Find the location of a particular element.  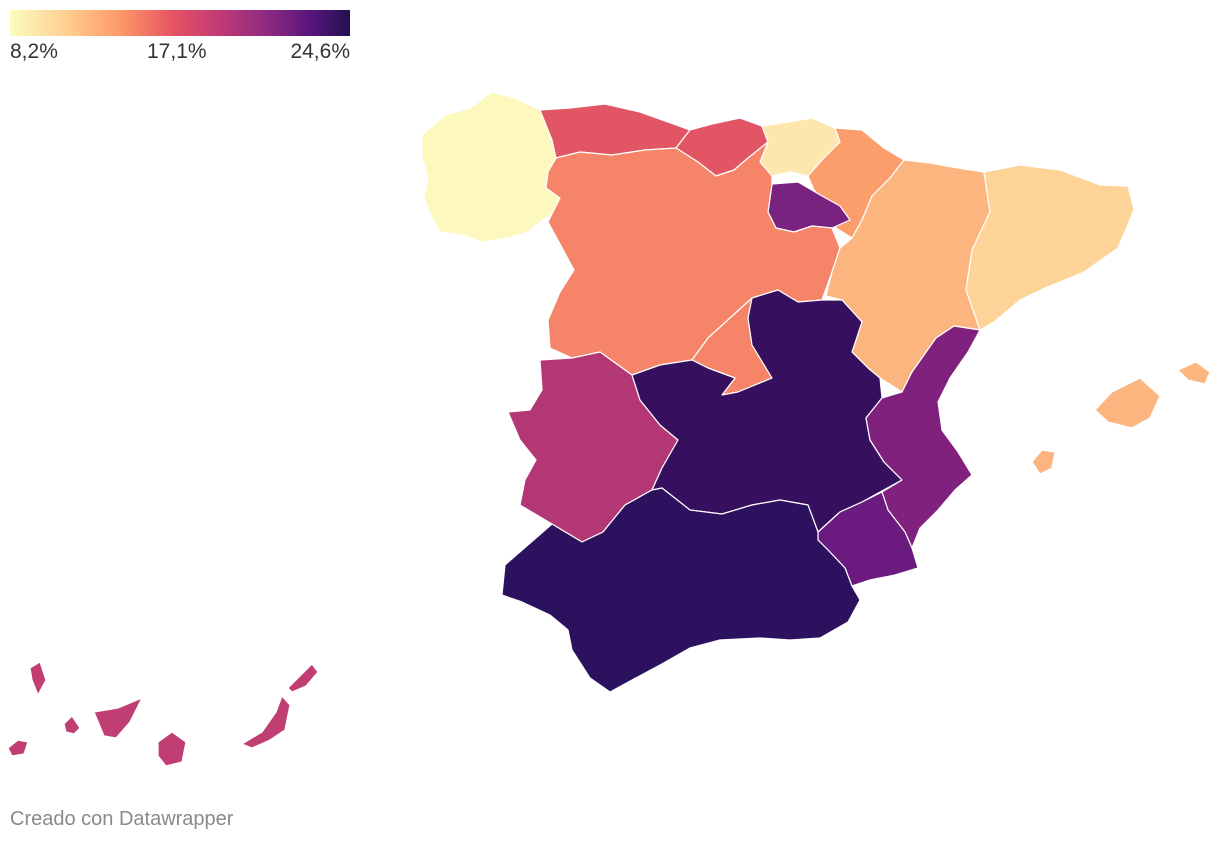

region-canarias: Canarias is located at coordinates (163, 714).